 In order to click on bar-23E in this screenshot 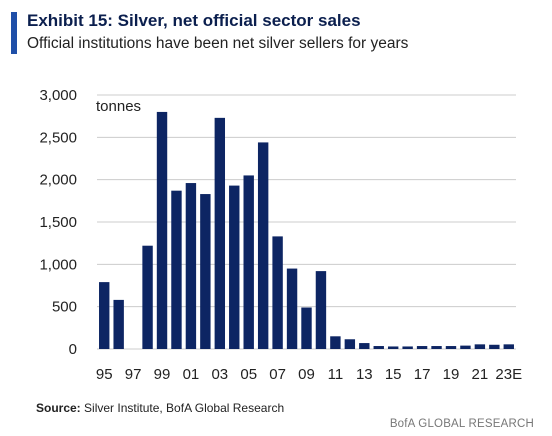, I will do `click(508, 346)`.